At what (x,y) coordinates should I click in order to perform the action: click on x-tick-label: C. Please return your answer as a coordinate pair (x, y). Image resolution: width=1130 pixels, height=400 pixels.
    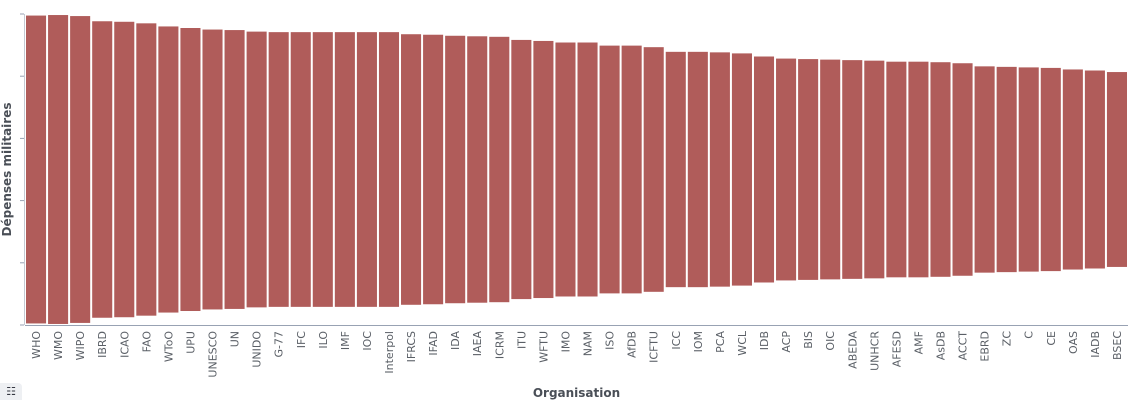
    Looking at the image, I should click on (1029, 335).